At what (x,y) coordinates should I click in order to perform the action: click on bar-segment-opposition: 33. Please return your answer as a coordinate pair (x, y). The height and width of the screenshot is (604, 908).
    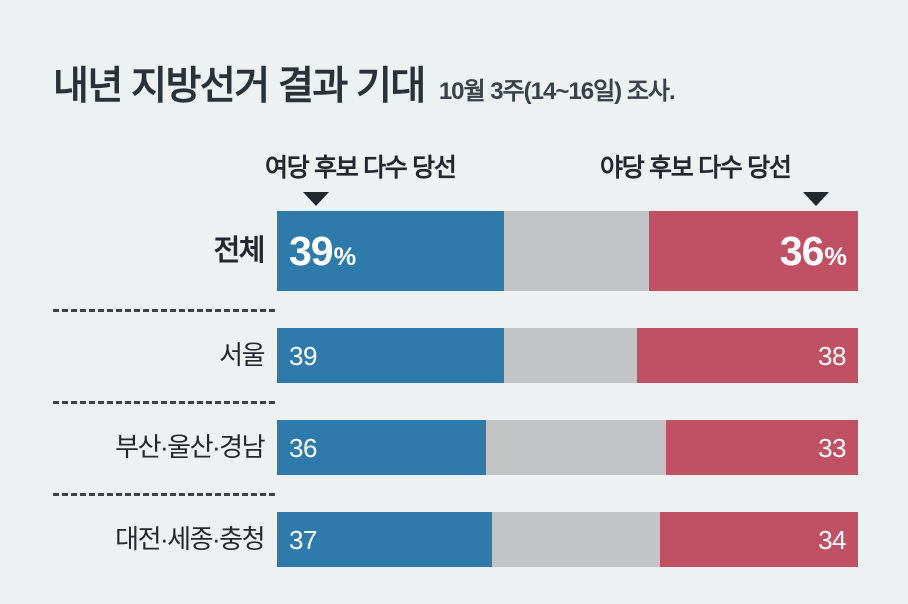
    Looking at the image, I should click on (762, 447).